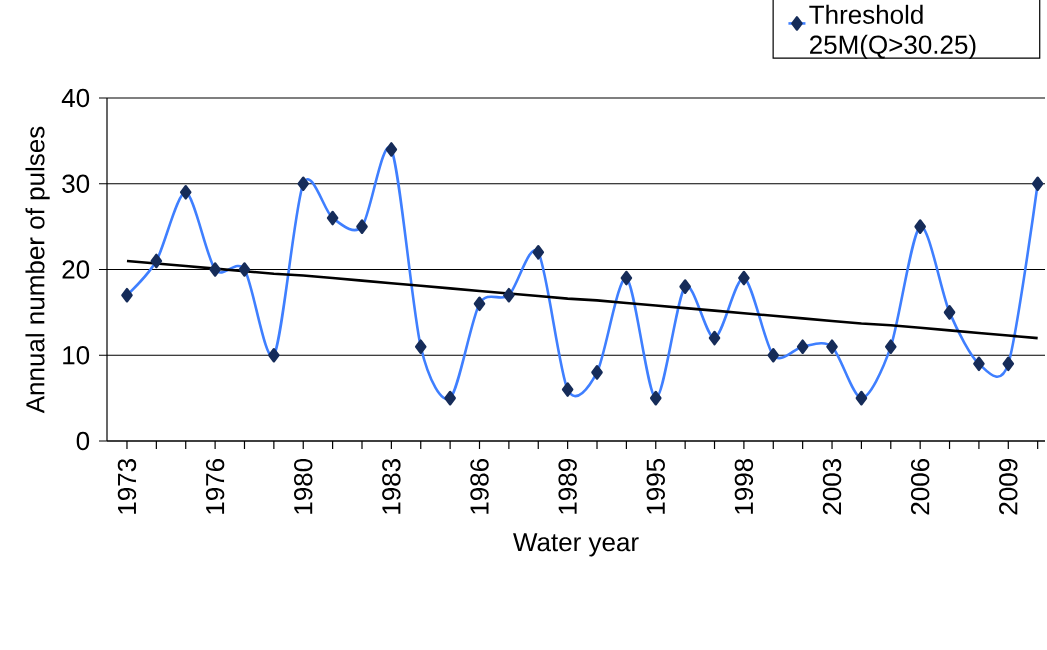  I want to click on y-tick-label: 10, so click(76, 355).